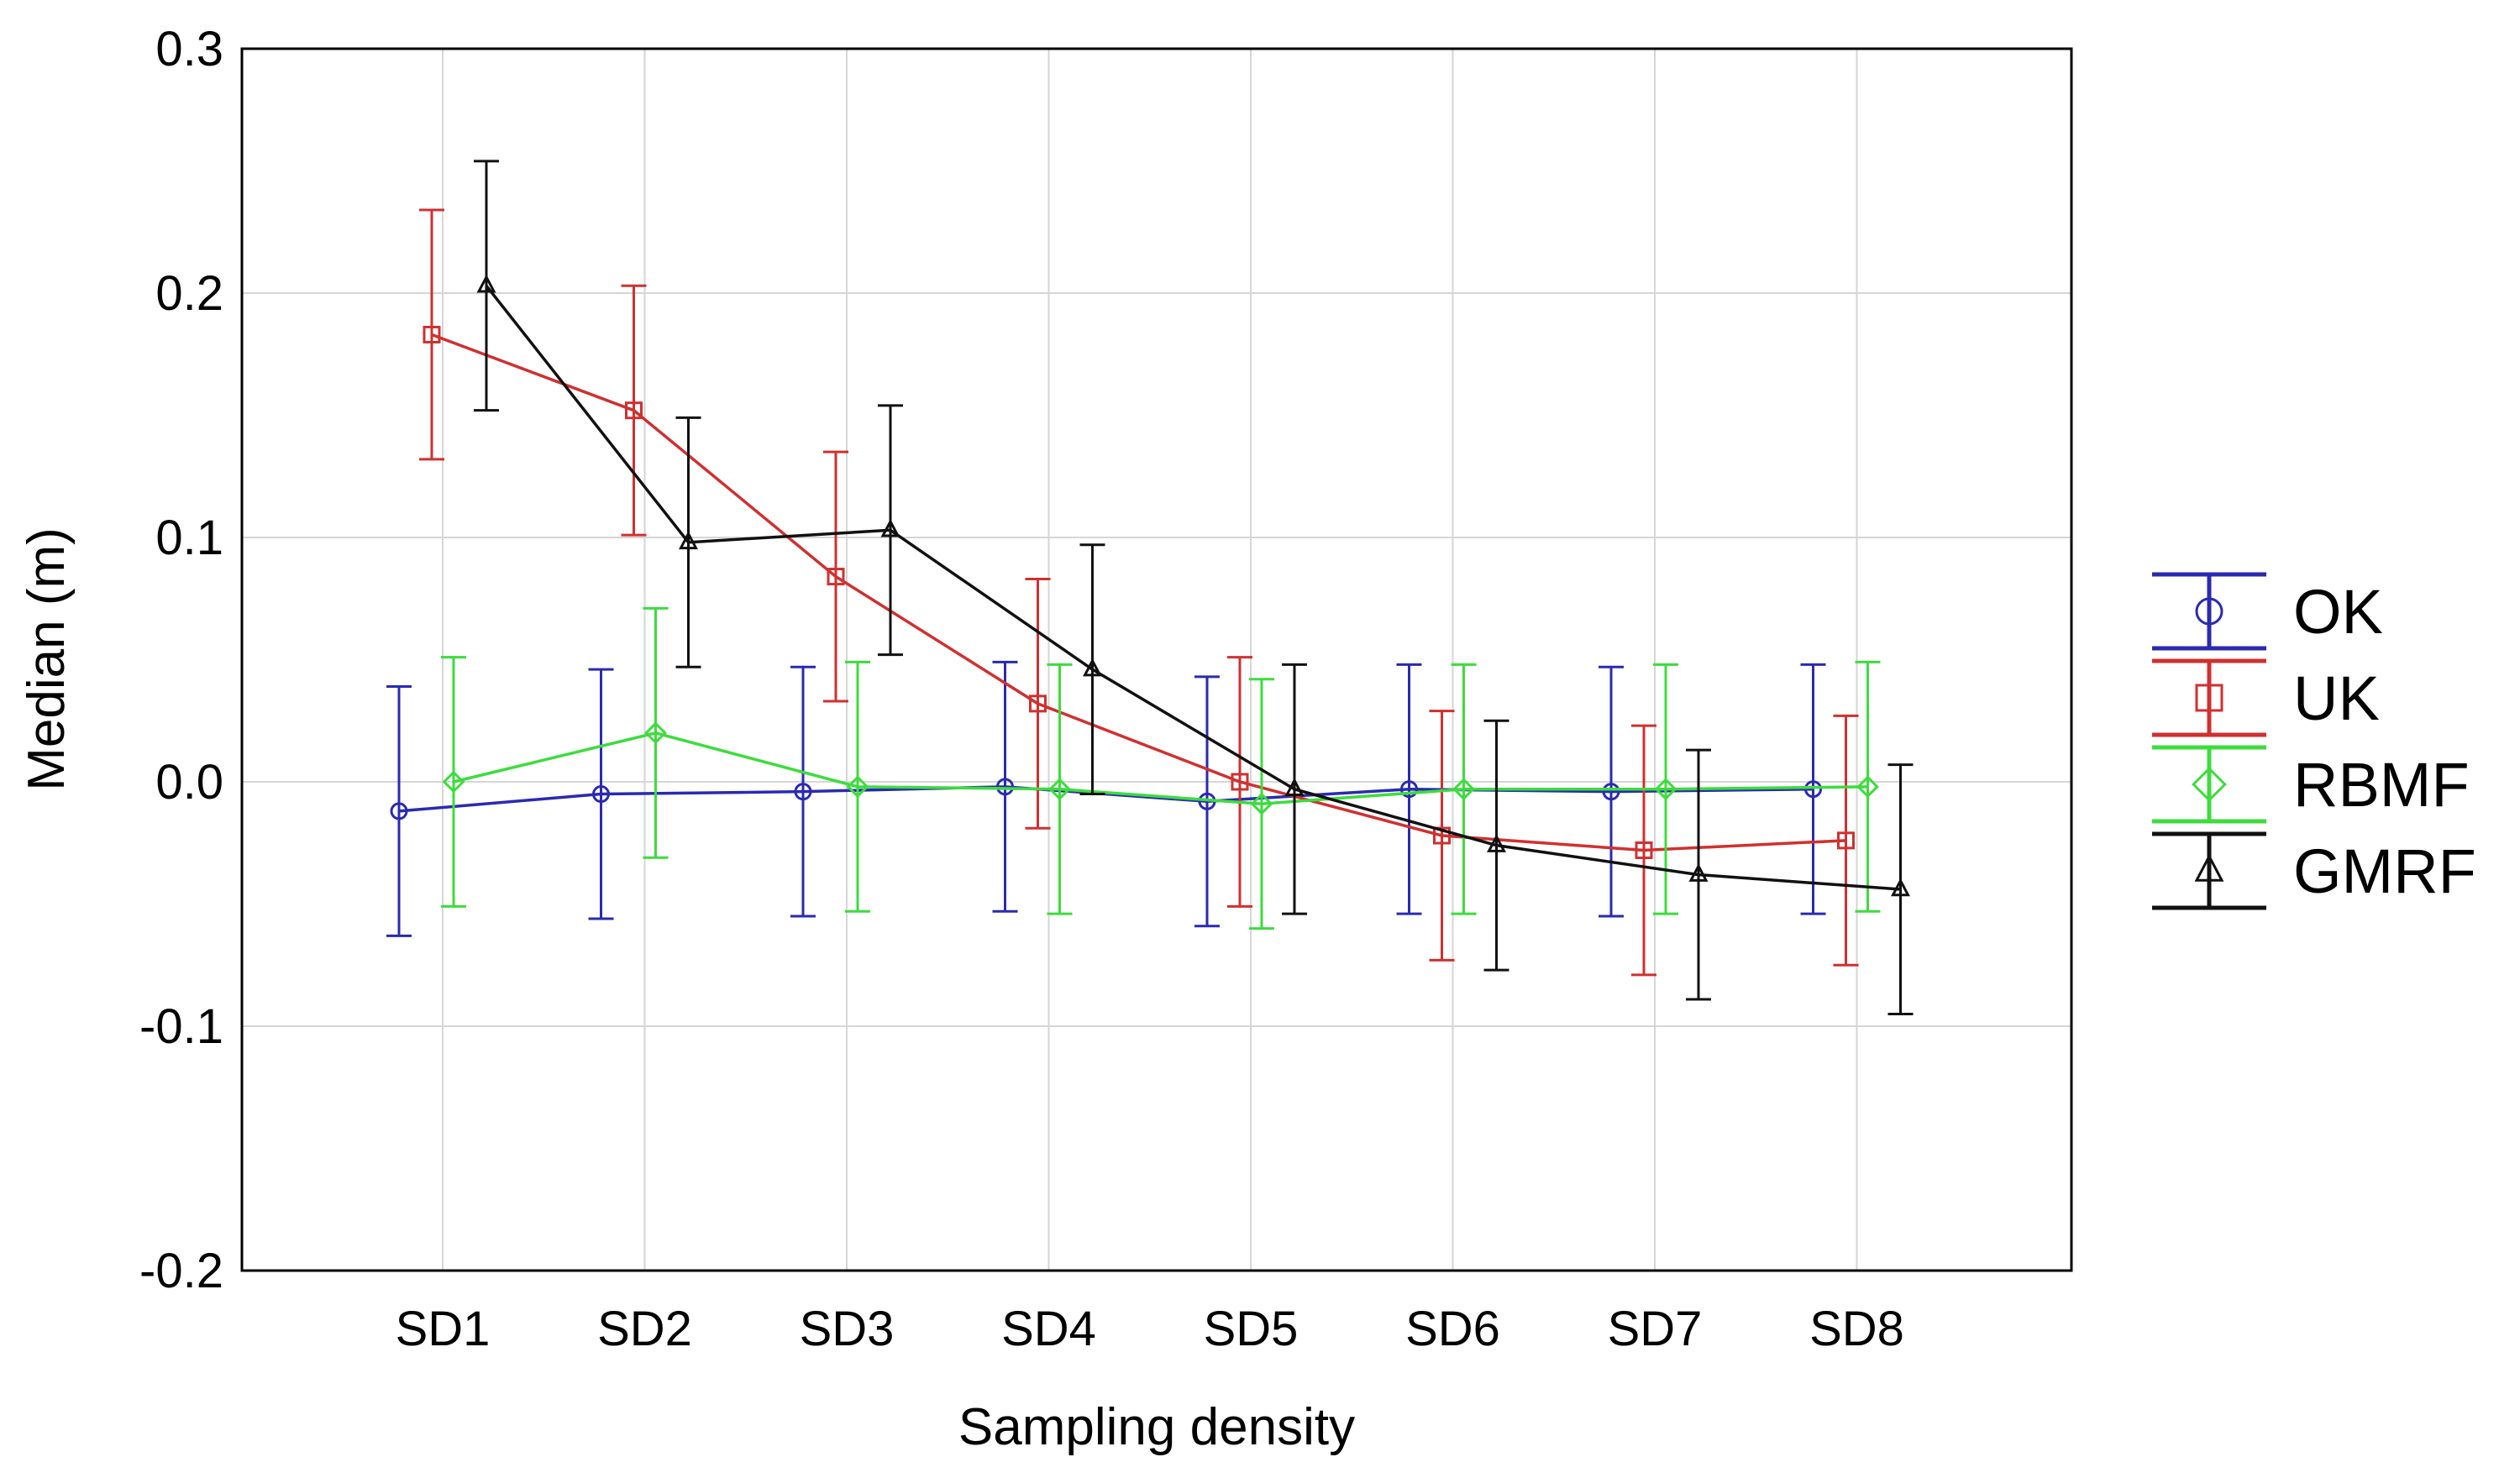 This screenshot has height=1478, width=2520. Describe the element at coordinates (189, 782) in the screenshot. I see `y-tick-label: 0.0` at that location.